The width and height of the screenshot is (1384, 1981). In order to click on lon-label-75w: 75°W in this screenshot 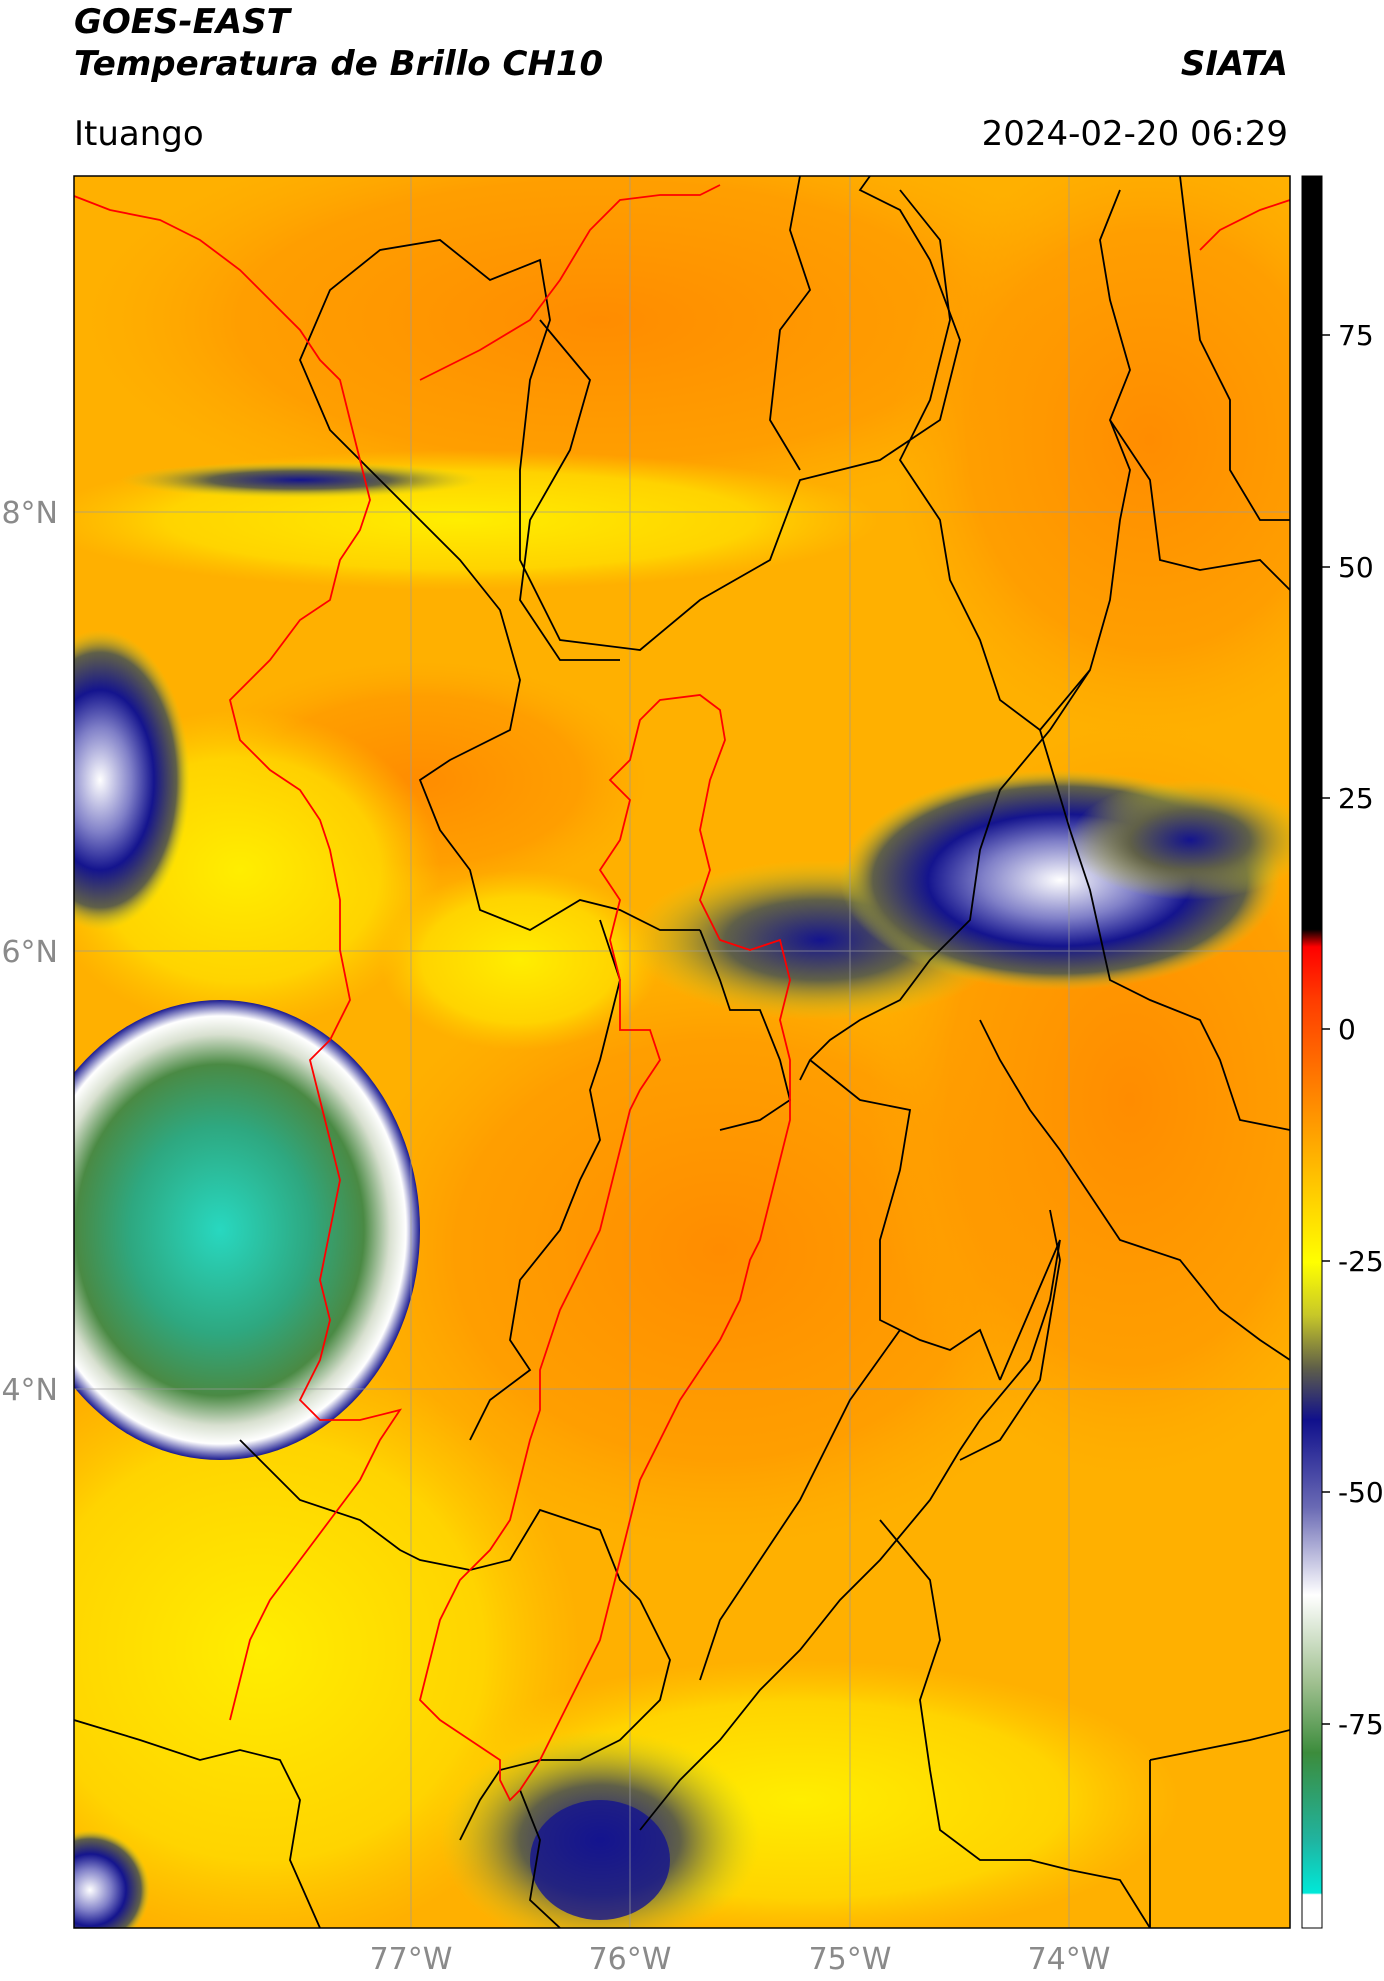, I will do `click(850, 1959)`.